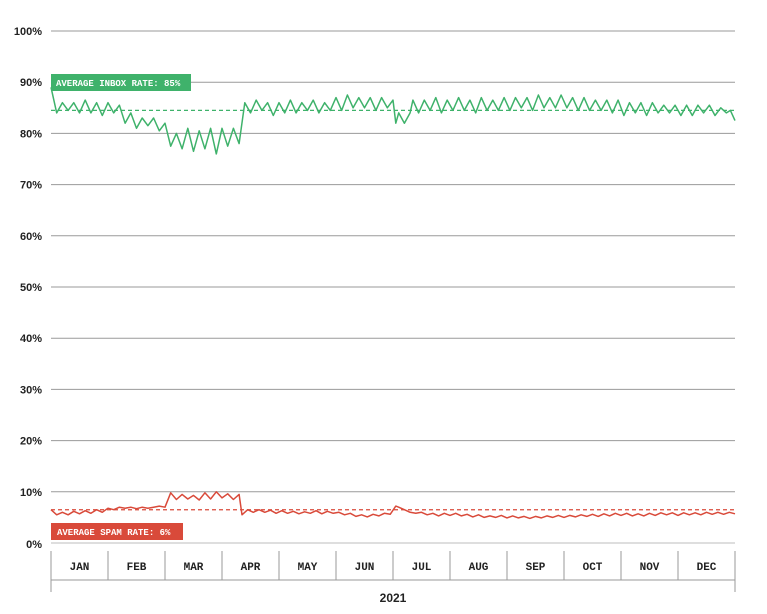  I want to click on x-tick-label-feb: FEB, so click(137, 568).